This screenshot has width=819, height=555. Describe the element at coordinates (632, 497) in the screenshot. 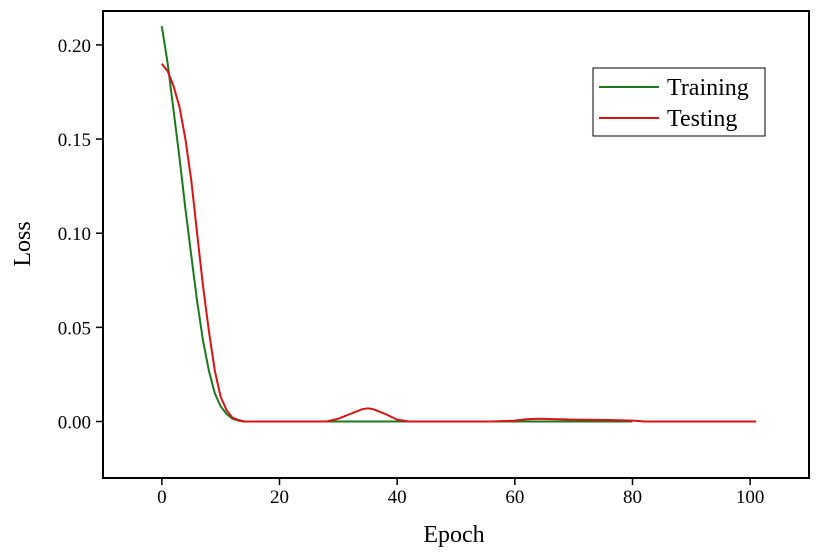

I see `x-tick-label: 80` at that location.